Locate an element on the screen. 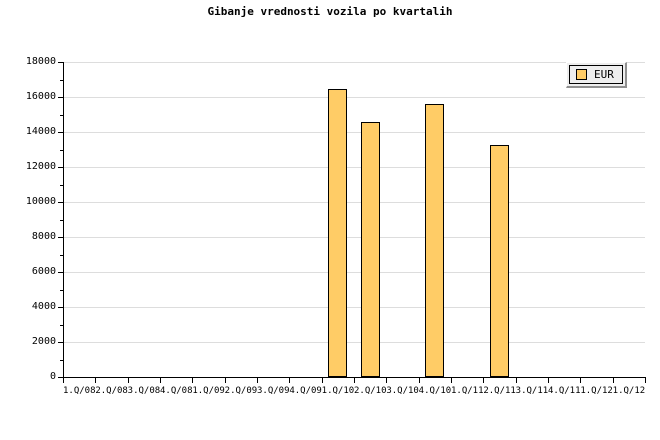  x-axis-label: 1.Q/09 is located at coordinates (208, 391).